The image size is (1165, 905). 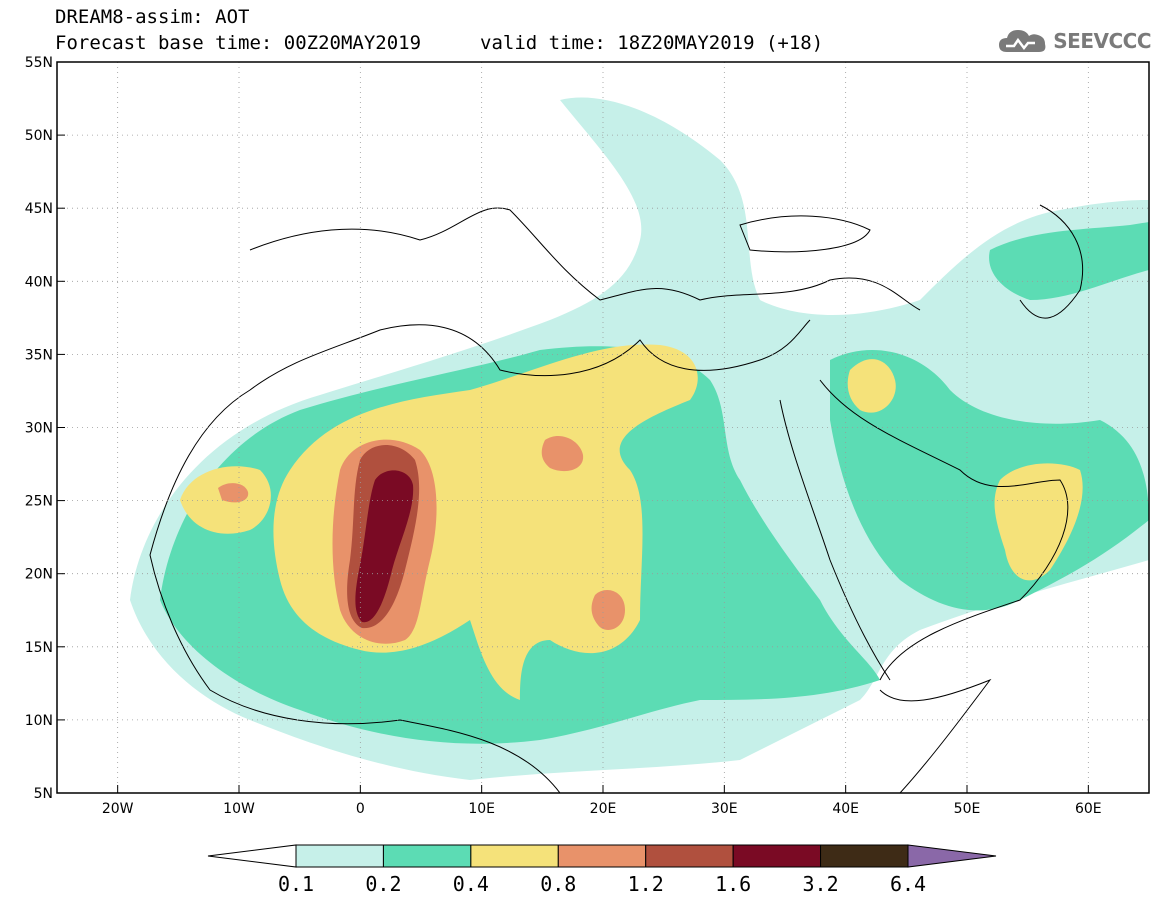 I want to click on coastline-nafrica, so click(x=480, y=437).